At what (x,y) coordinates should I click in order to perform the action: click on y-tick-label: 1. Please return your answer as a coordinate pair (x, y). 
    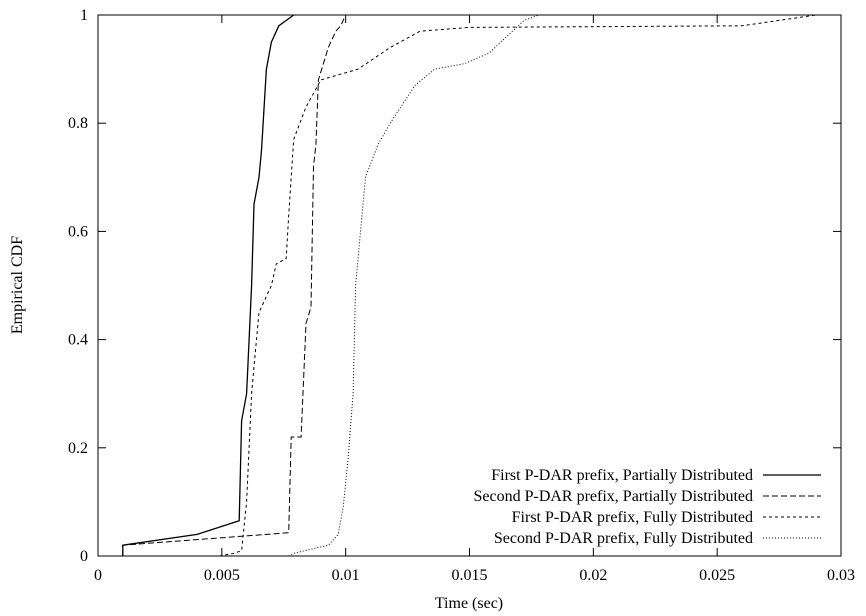
    Looking at the image, I should click on (84, 15).